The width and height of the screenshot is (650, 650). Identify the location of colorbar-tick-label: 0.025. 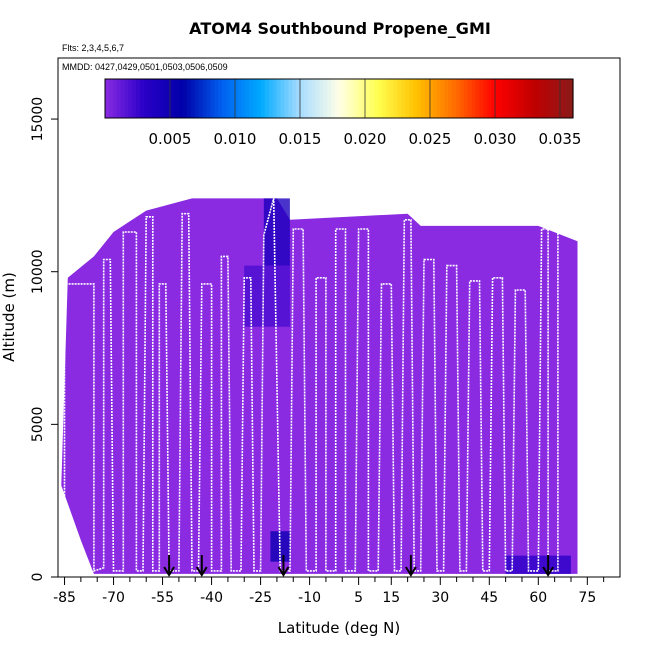
(430, 139).